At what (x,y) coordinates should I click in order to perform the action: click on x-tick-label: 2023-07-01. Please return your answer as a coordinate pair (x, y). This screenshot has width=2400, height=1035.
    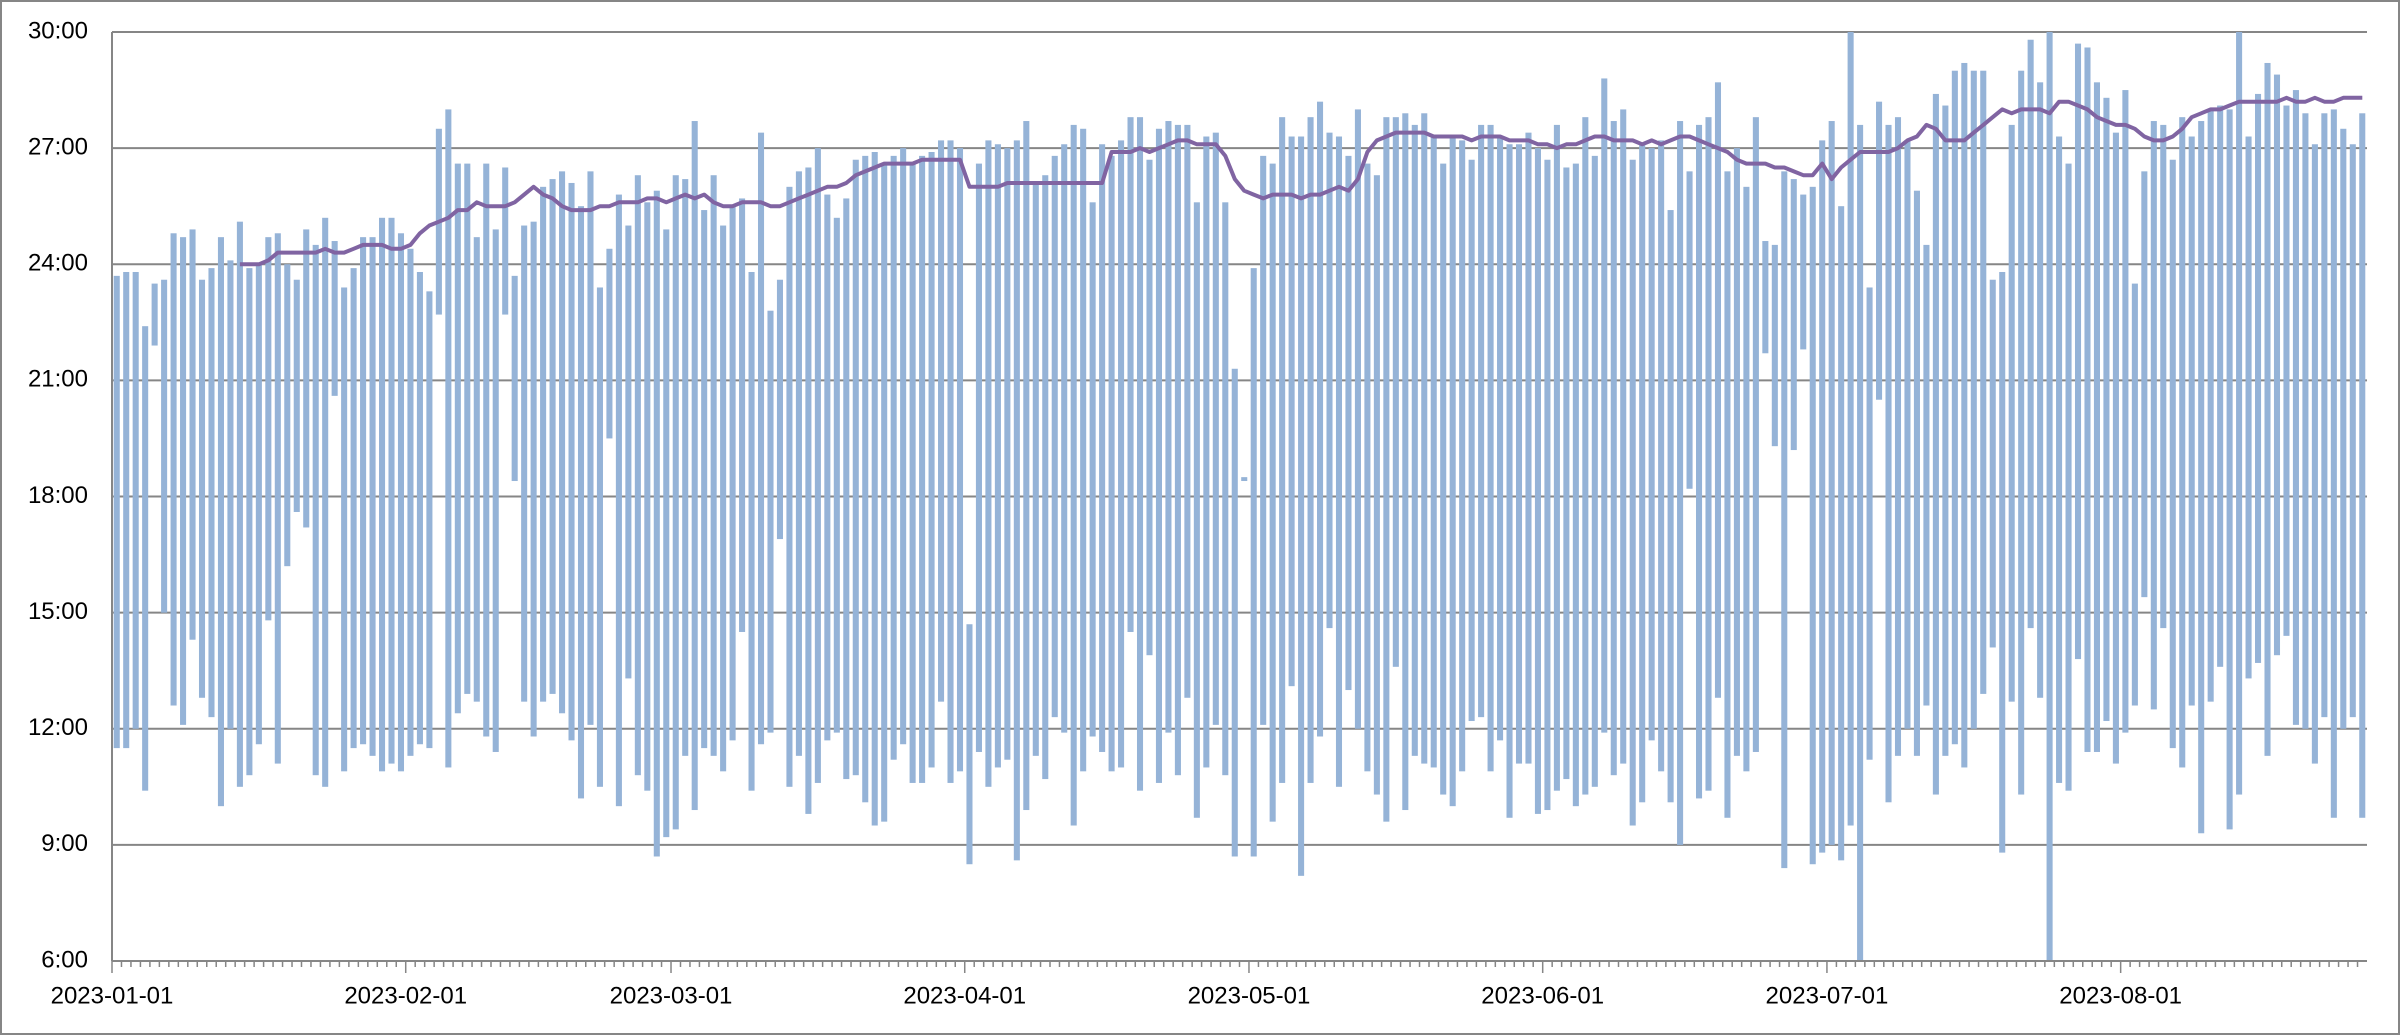
    Looking at the image, I should click on (1827, 995).